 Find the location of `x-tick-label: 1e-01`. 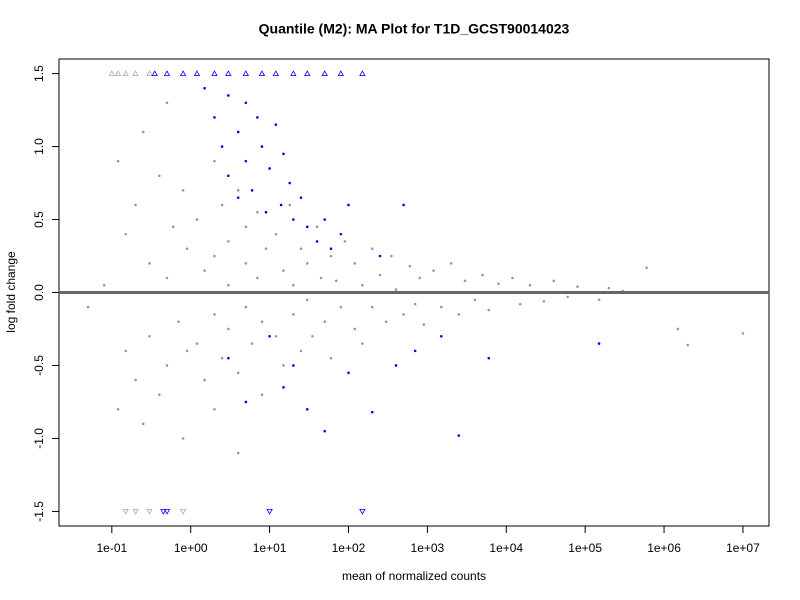

x-tick-label: 1e-01 is located at coordinates (111, 548).